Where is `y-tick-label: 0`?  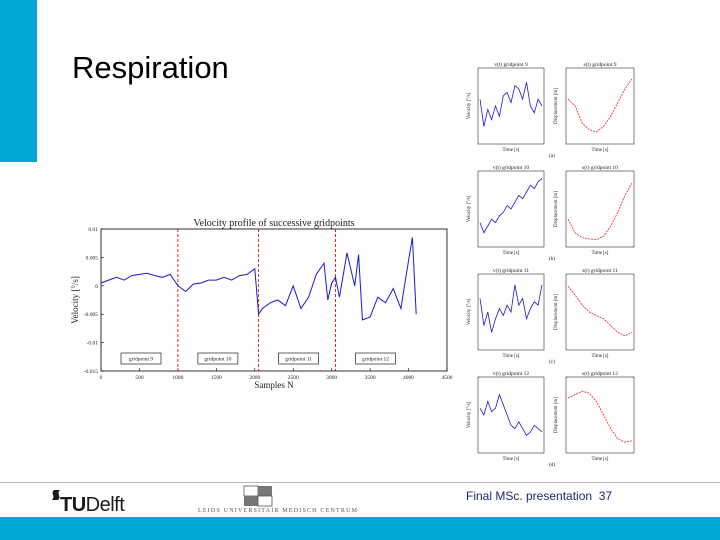 y-tick-label: 0 is located at coordinates (96, 287).